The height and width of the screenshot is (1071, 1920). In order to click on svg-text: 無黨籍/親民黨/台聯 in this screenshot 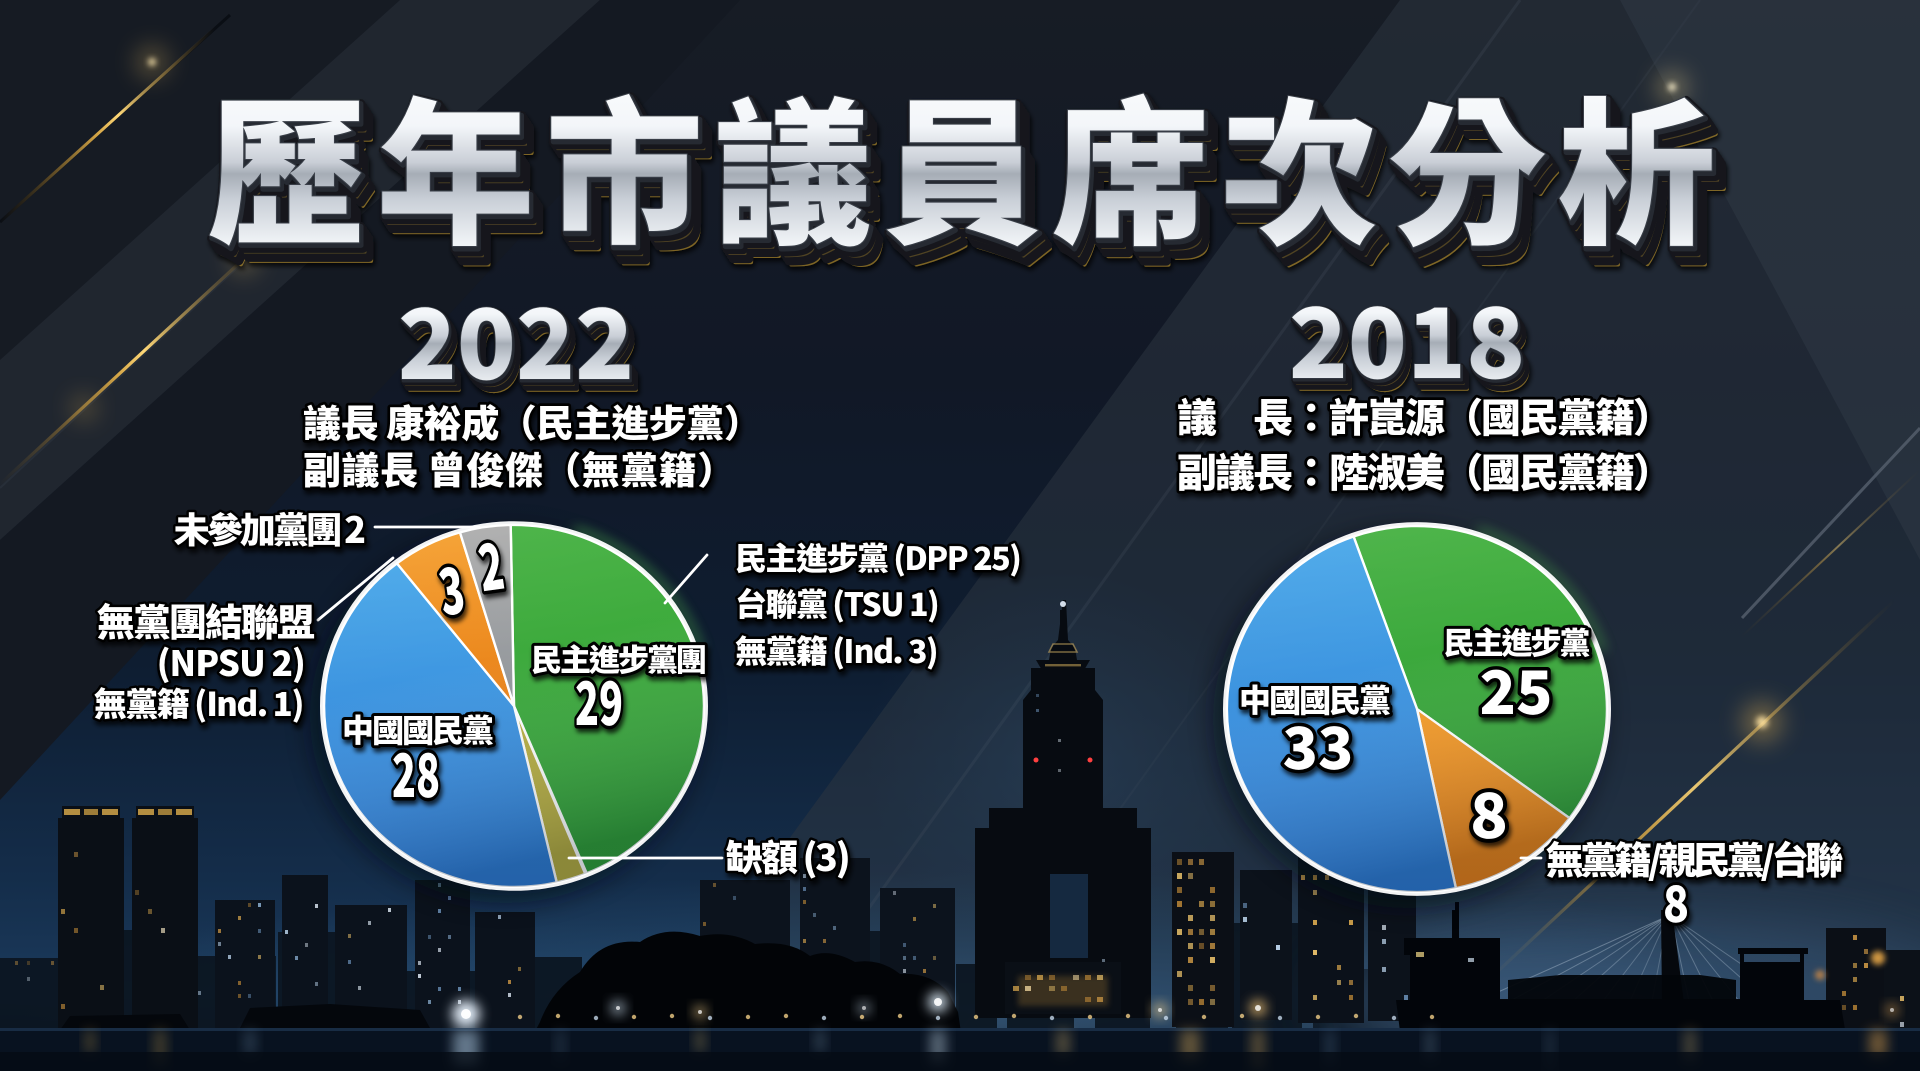, I will do `click(1694, 857)`.